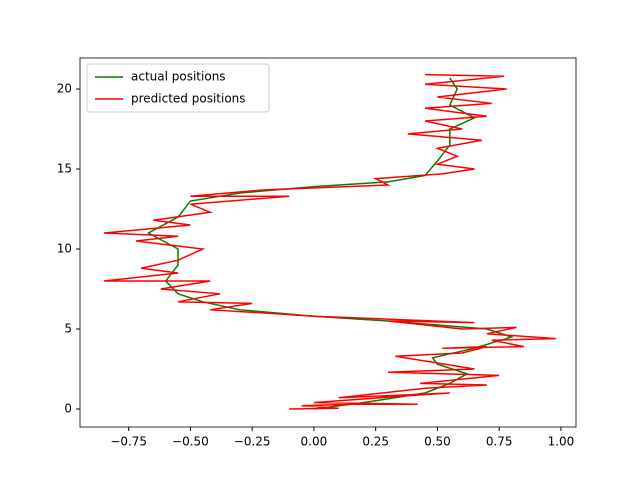  What do you see at coordinates (499, 442) in the screenshot?
I see `x-tick-label: 0.75` at bounding box center [499, 442].